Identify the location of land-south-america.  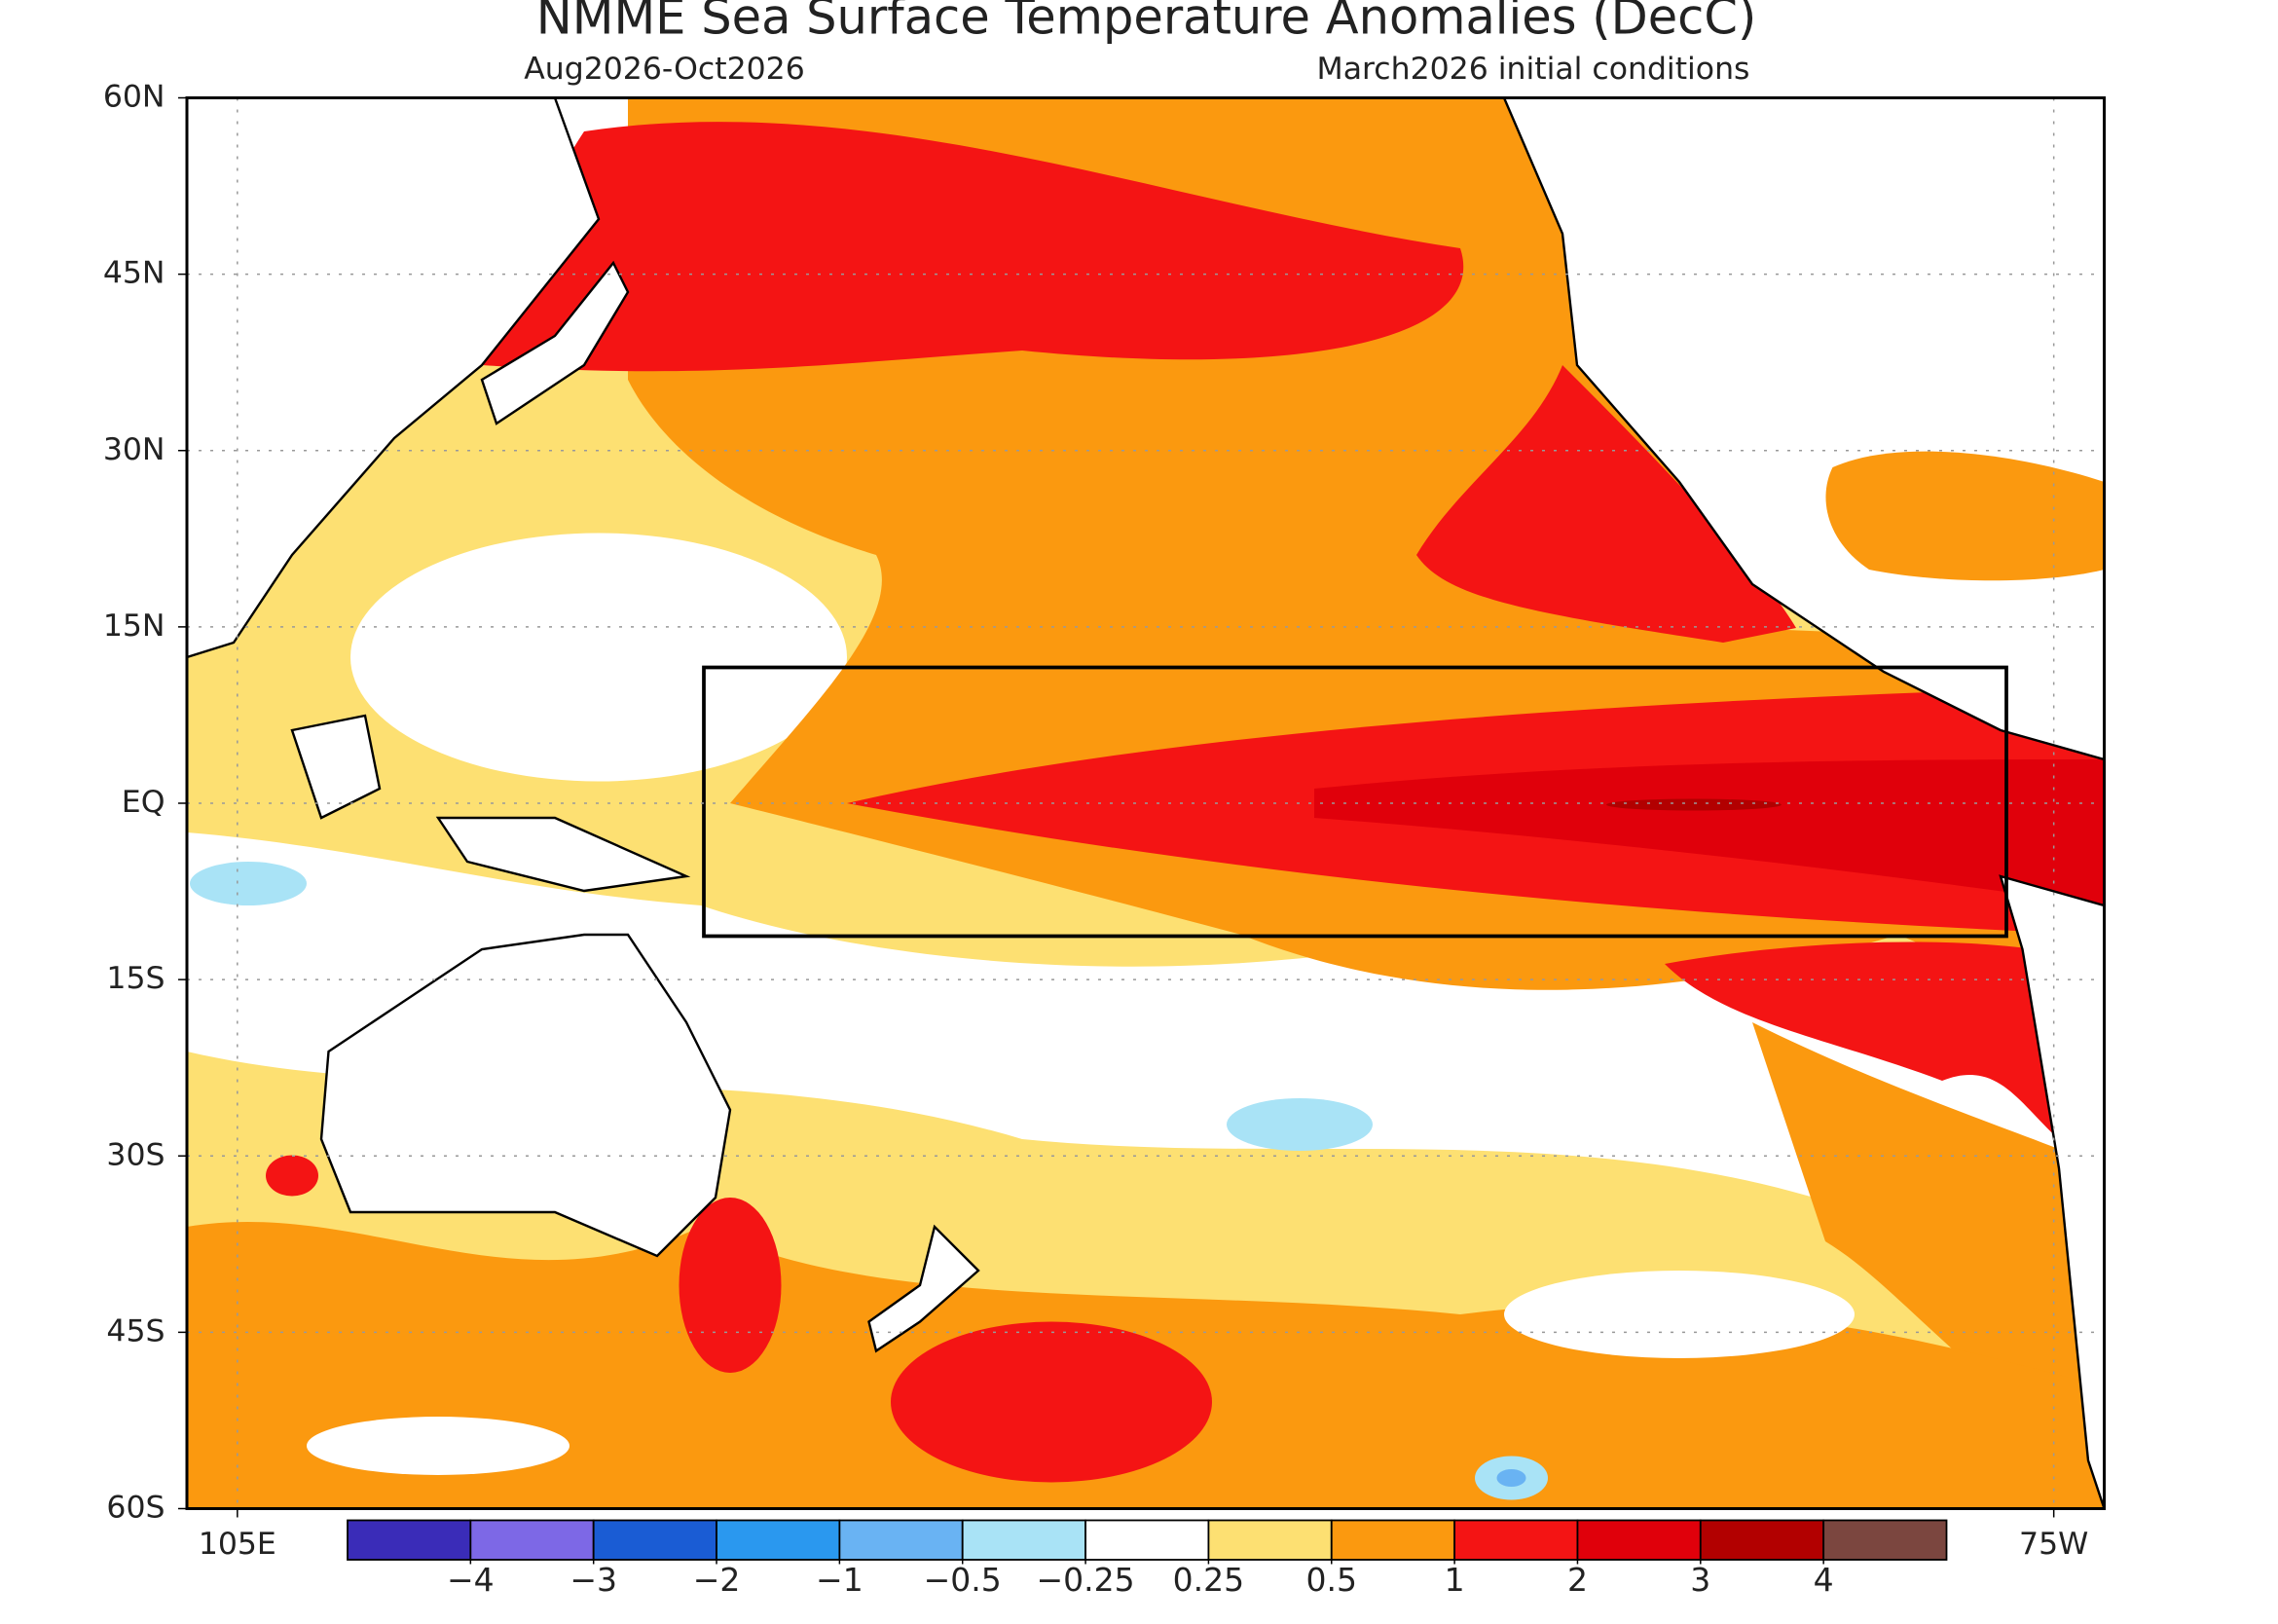
(2052, 1191).